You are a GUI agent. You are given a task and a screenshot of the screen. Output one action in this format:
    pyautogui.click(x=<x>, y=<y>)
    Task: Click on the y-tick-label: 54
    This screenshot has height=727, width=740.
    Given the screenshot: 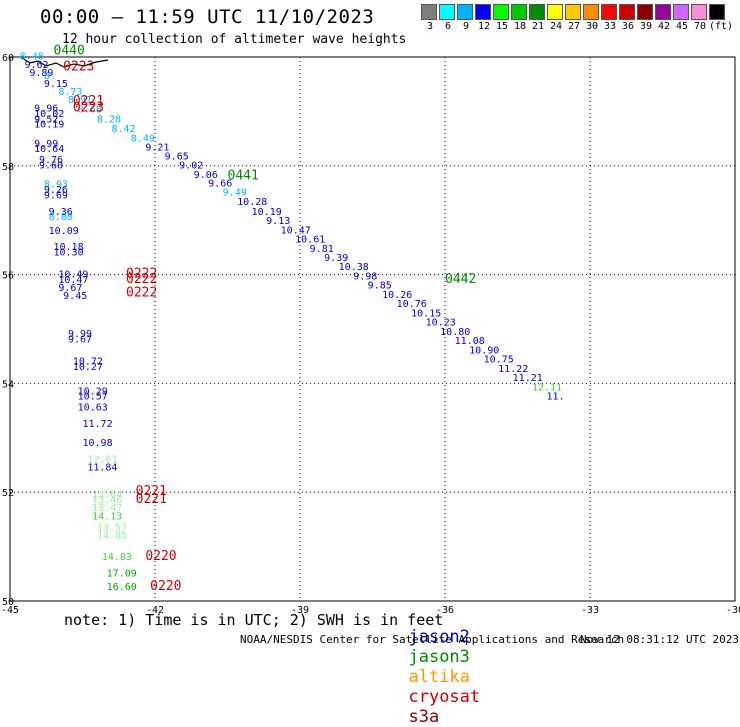 What is the action you would take?
    pyautogui.click(x=8, y=384)
    